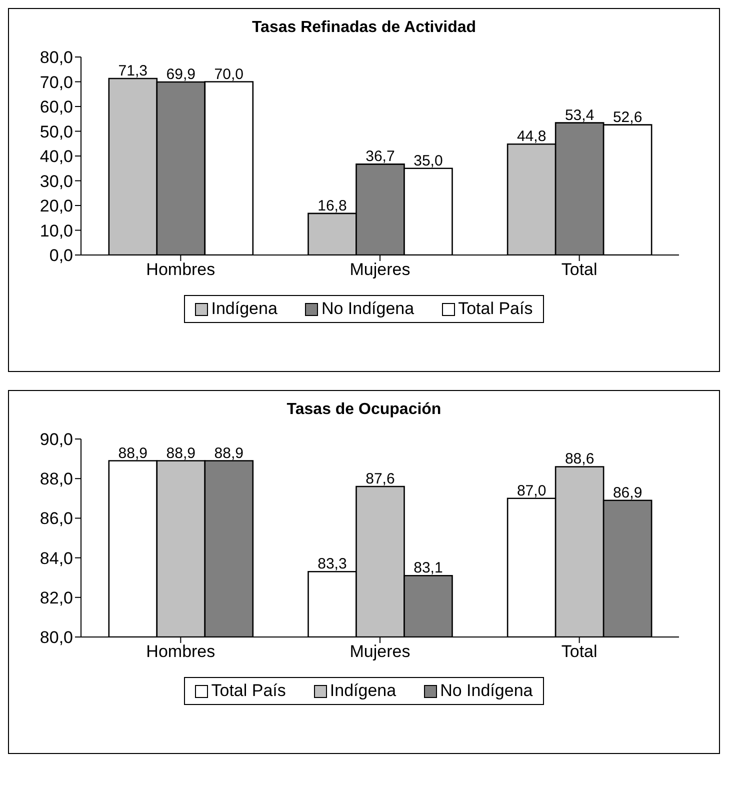  I want to click on data-label: 52,6, so click(627, 117).